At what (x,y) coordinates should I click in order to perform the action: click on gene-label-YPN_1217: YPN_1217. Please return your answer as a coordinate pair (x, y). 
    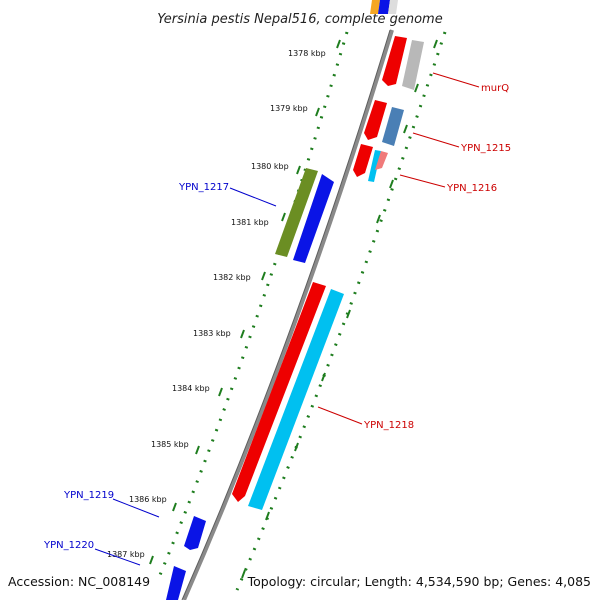
    Looking at the image, I should click on (203, 187).